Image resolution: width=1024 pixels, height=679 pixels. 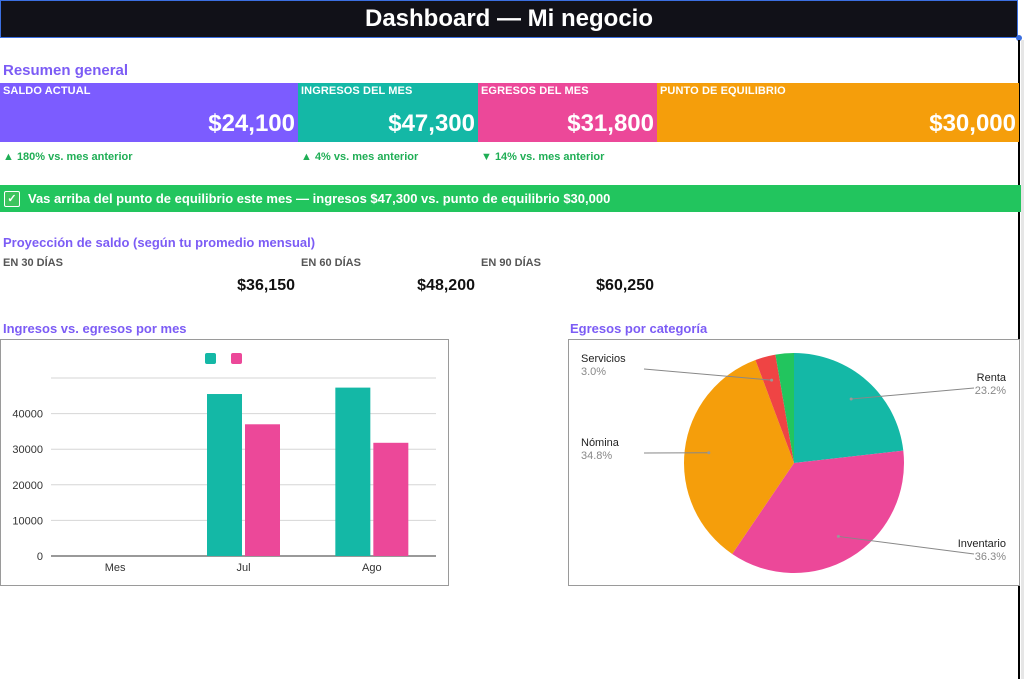 I want to click on projection-value-60: $48,200, so click(x=446, y=285).